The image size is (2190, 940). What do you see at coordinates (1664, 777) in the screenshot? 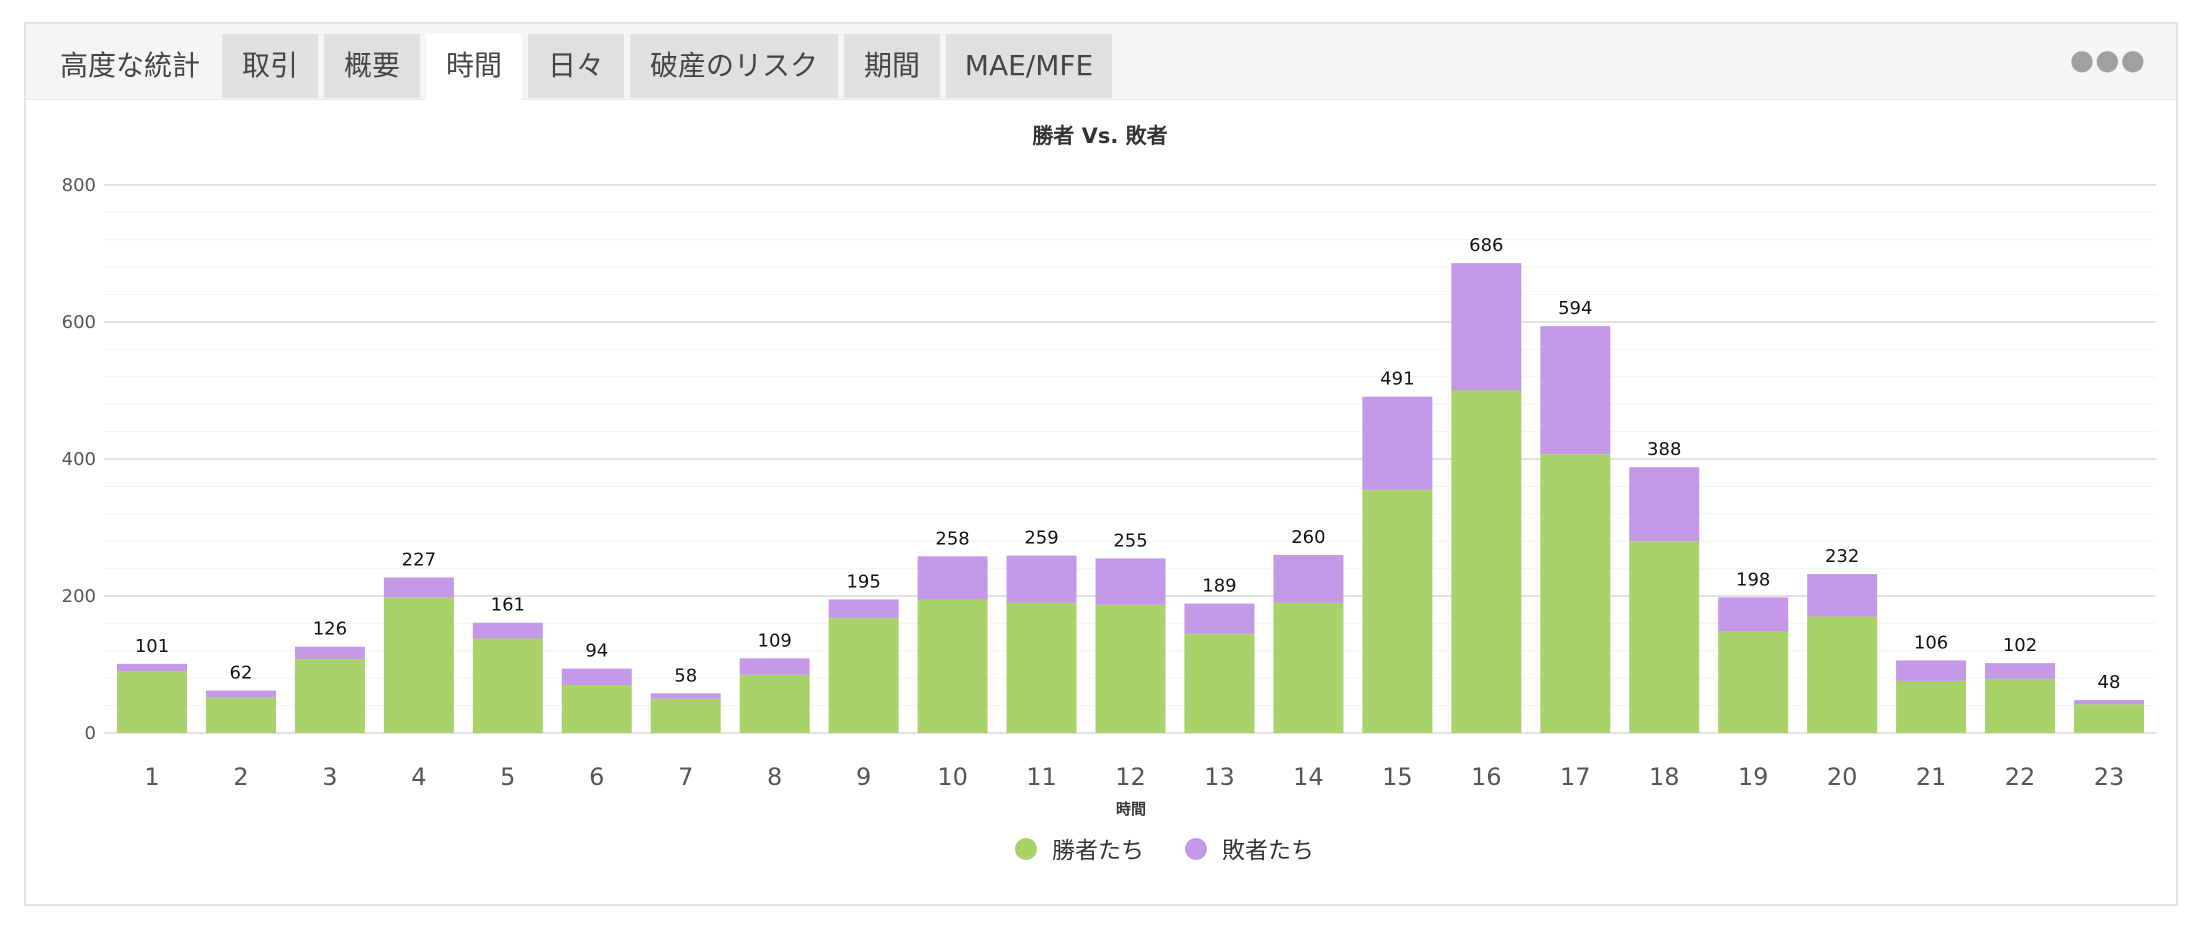
I see `x-tick-label: 18` at bounding box center [1664, 777].